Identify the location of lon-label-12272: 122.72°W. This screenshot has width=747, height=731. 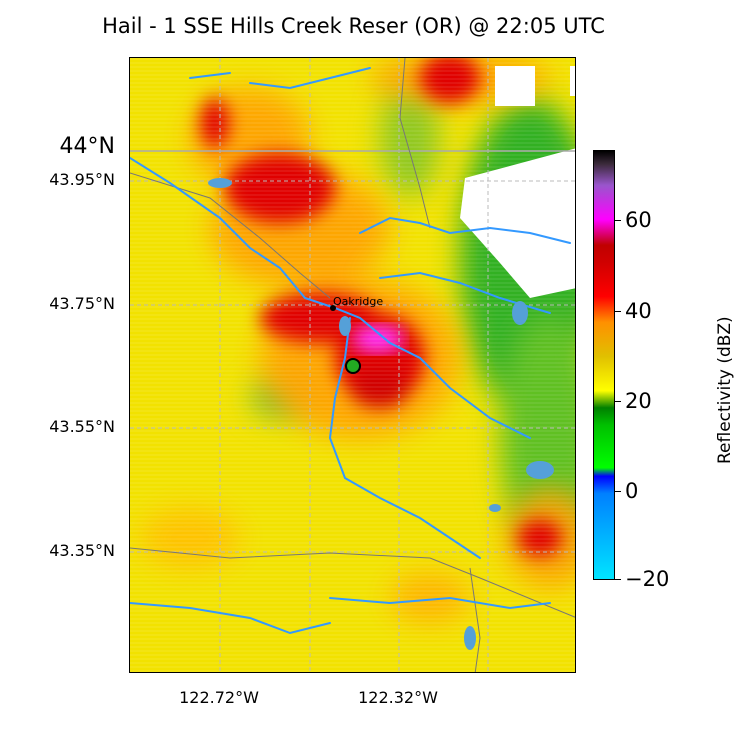
(219, 697).